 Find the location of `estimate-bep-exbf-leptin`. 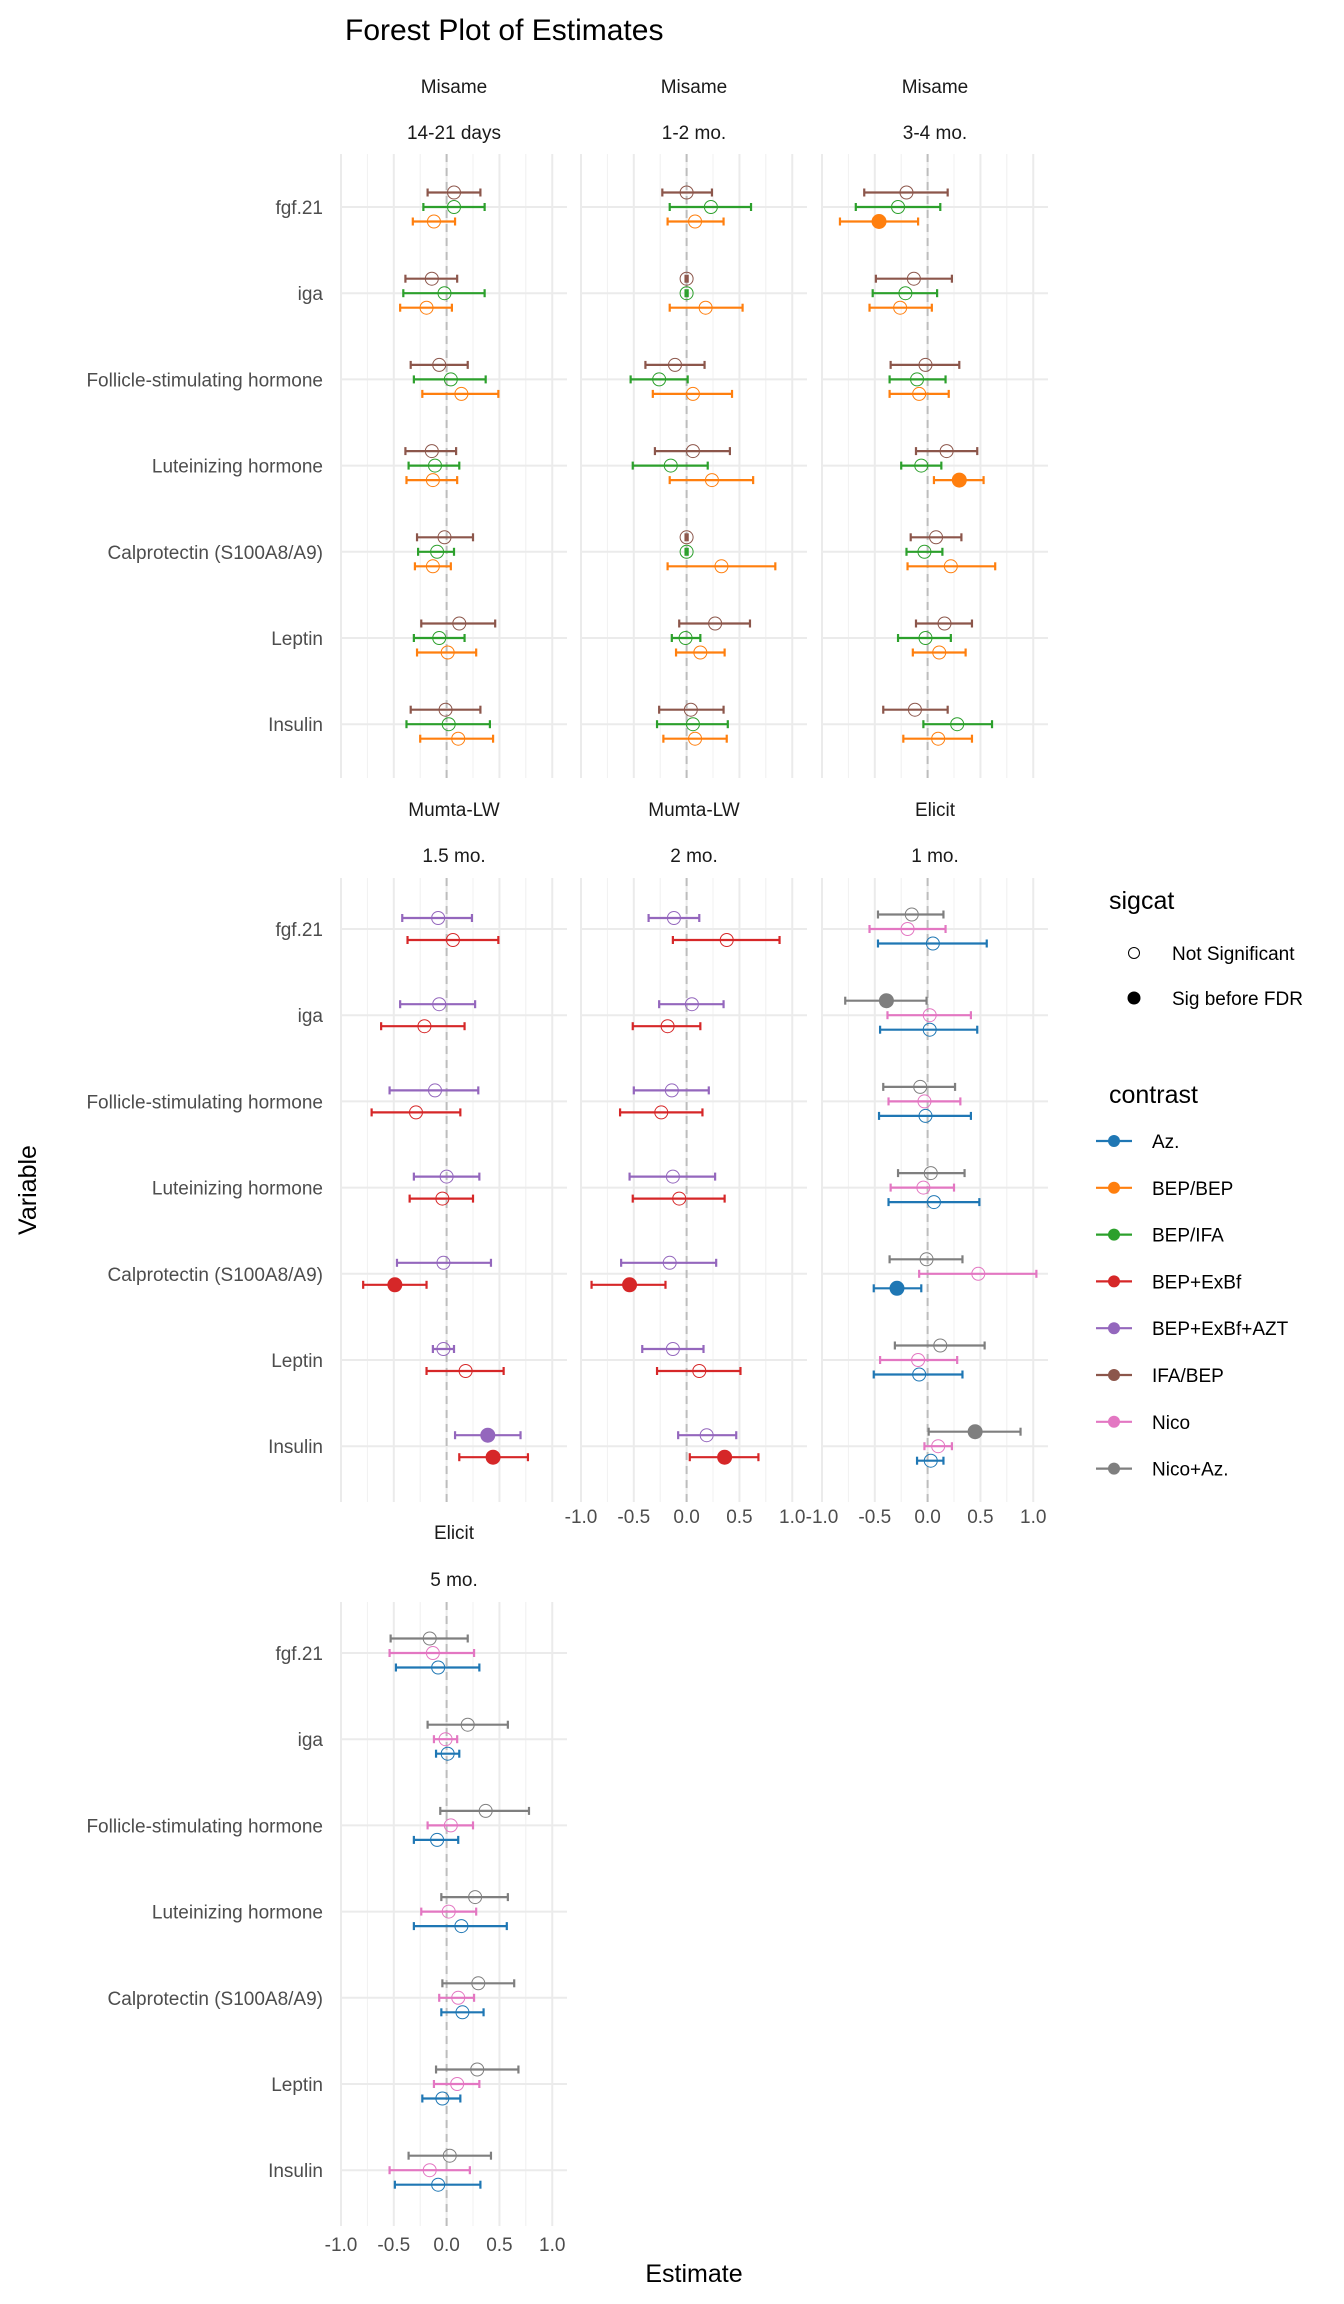

estimate-bep-exbf-leptin is located at coordinates (465, 1371).